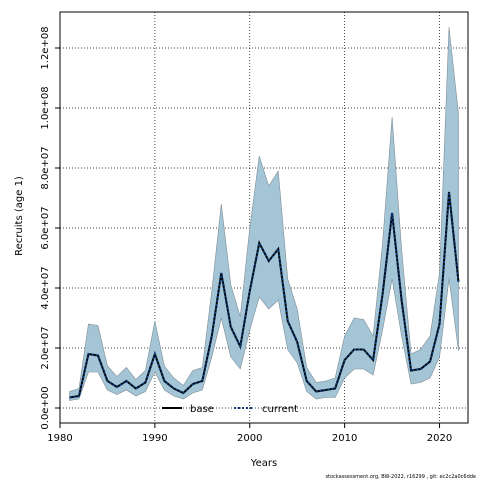 This screenshot has width=480, height=480. I want to click on x-axis-title: Years, so click(263, 463).